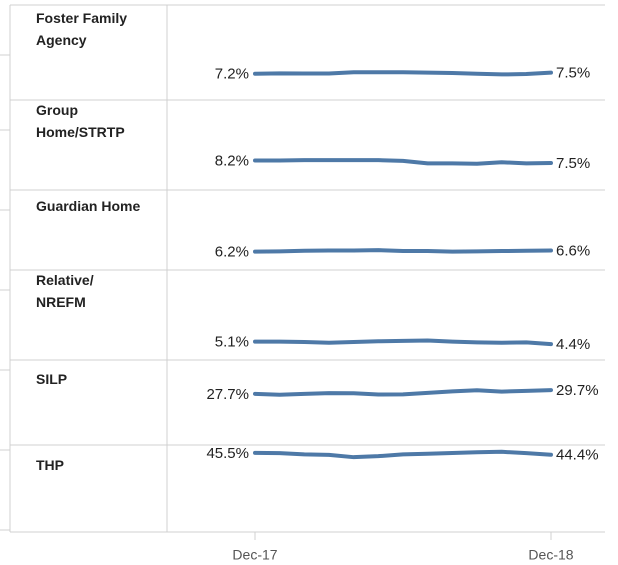 The image size is (618, 565). What do you see at coordinates (254, 555) in the screenshot?
I see `x-tick-label: Dec-17` at bounding box center [254, 555].